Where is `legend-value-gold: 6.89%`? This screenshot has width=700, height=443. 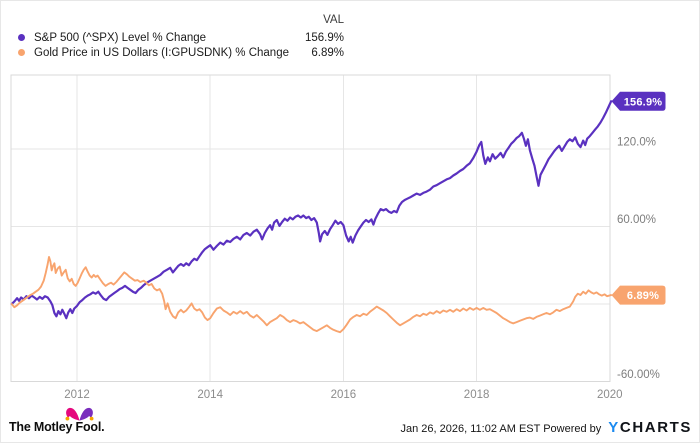
legend-value-gold: 6.89% is located at coordinates (327, 52).